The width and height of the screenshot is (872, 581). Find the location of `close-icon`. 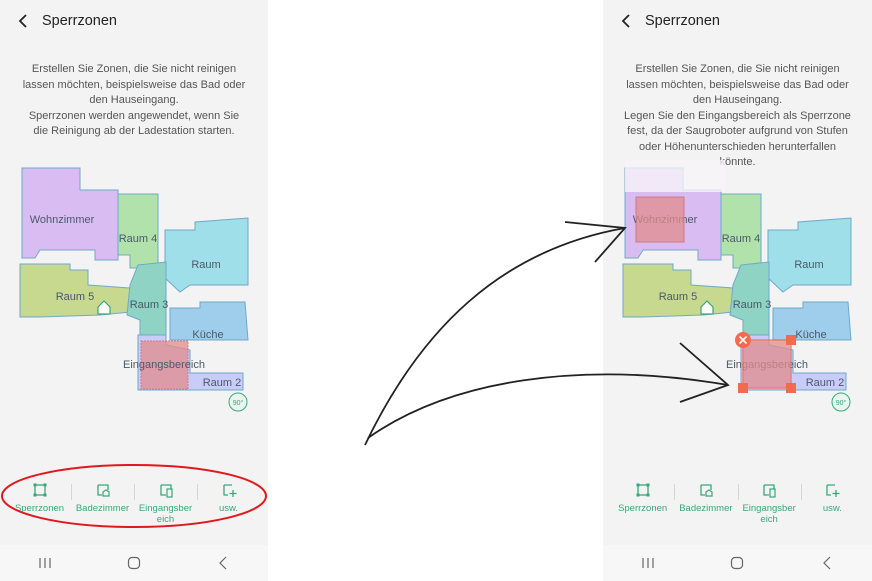

close-icon is located at coordinates (743, 340).